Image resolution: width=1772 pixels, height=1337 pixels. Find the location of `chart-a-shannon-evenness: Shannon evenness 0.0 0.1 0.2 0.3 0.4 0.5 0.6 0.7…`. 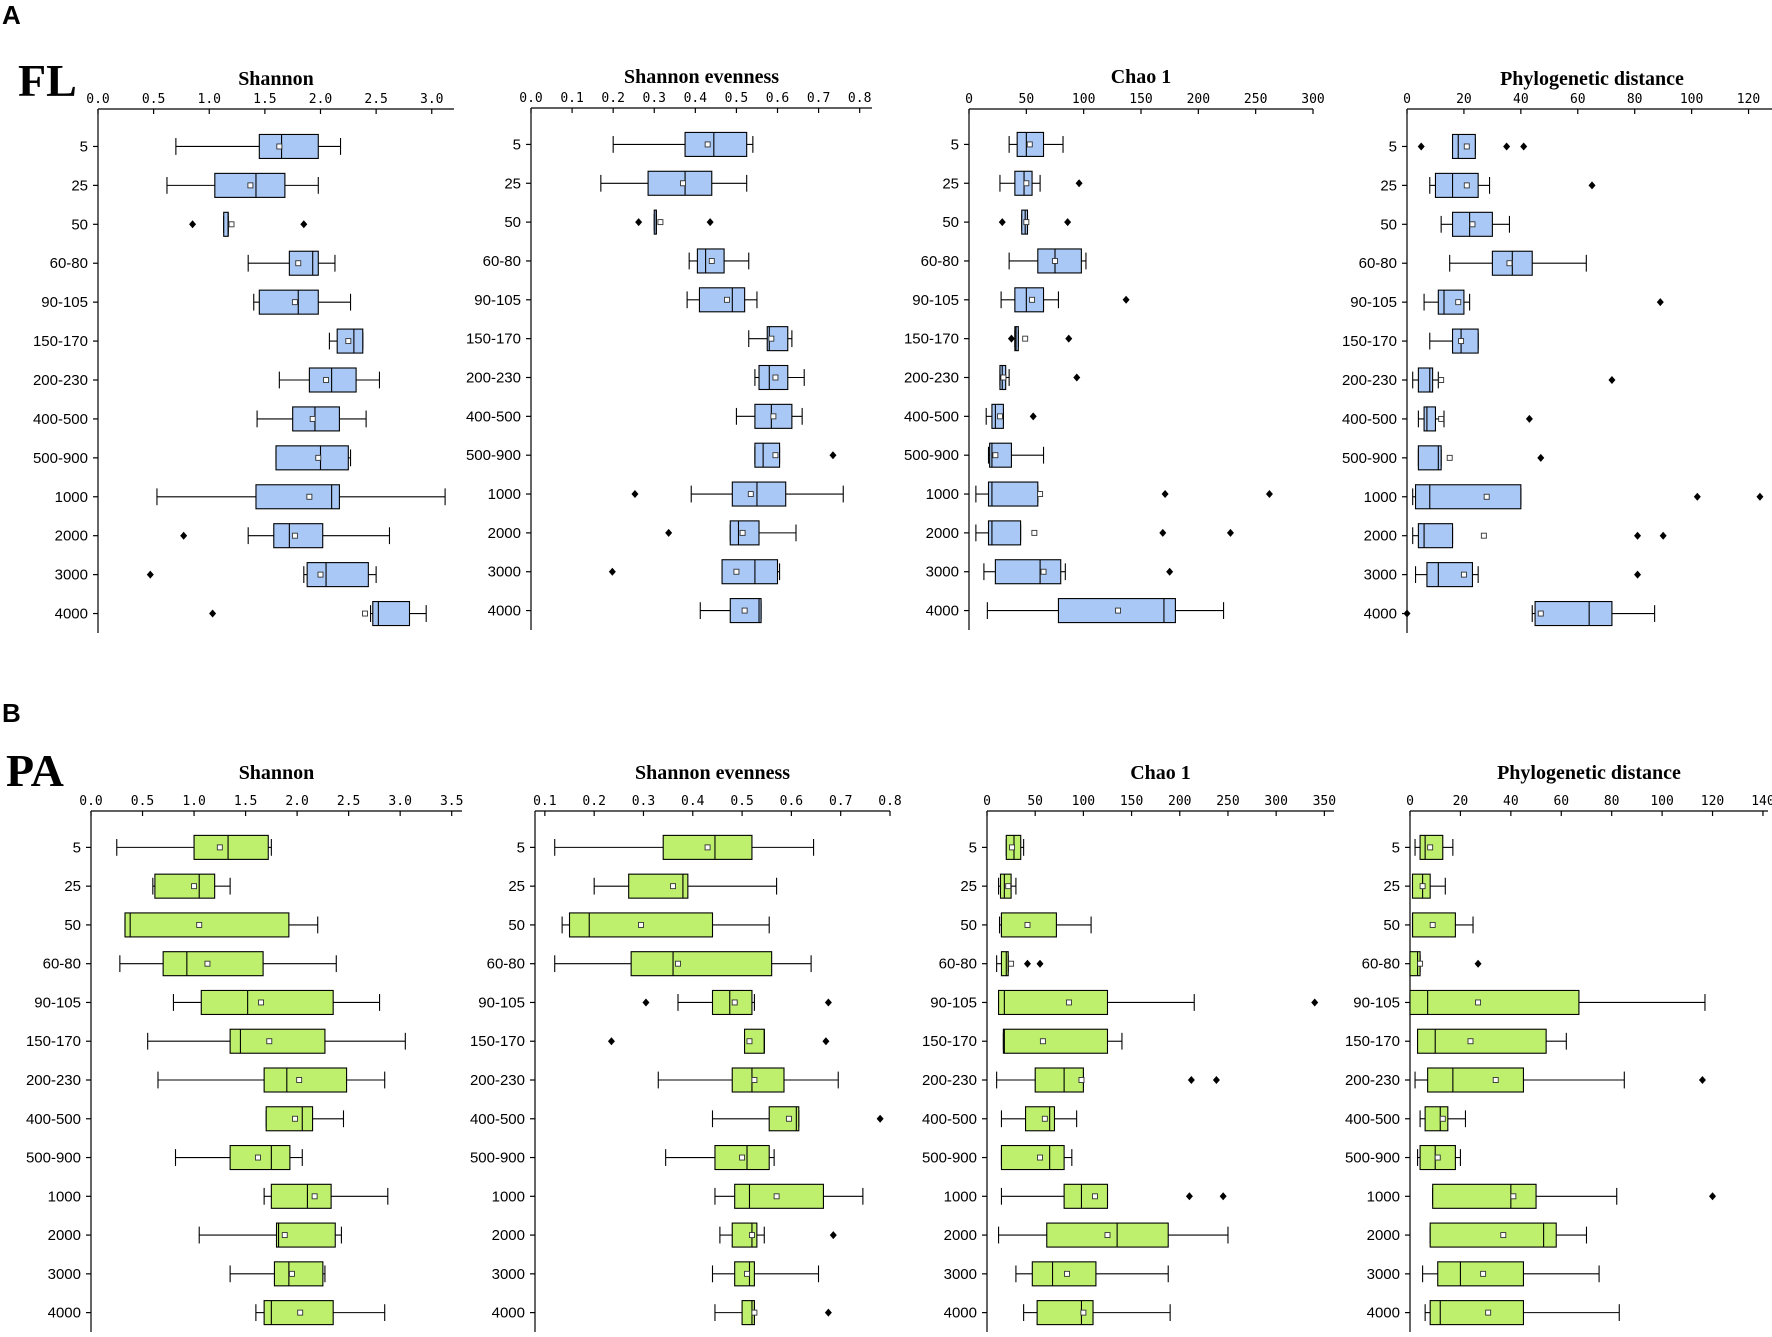

chart-a-shannon-evenness: Shannon evenness 0.0 0.1 0.2 0.3 0.4 0.5 0.6 0.7… is located at coordinates (669, 348).